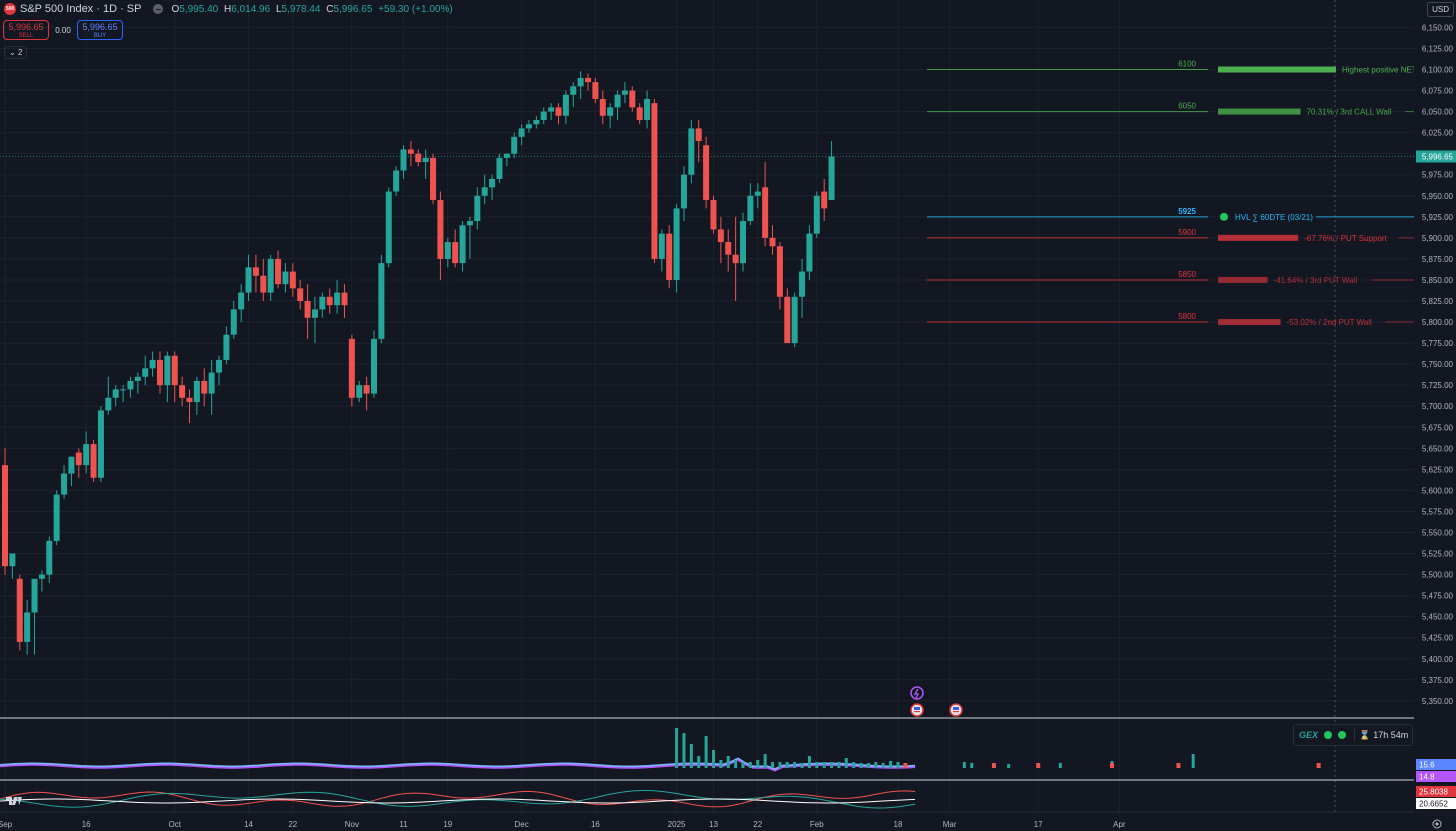 This screenshot has height=831, width=1456. Describe the element at coordinates (1309, 735) in the screenshot. I see `gex-label: GEX` at that location.